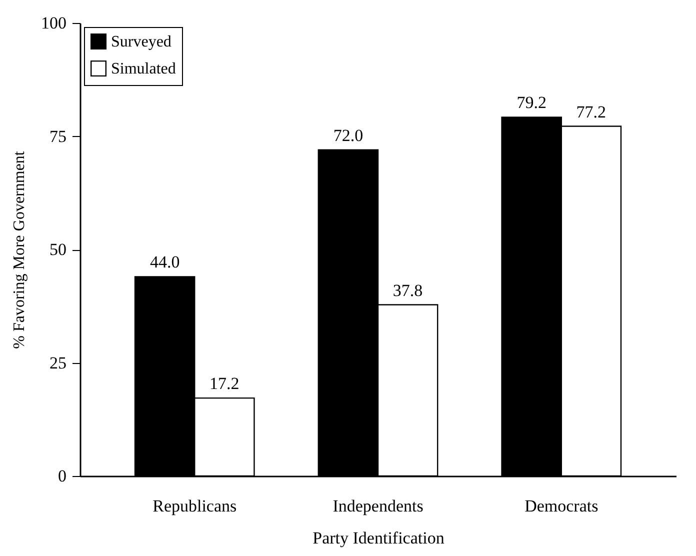 The width and height of the screenshot is (696, 556). What do you see at coordinates (53, 23) in the screenshot?
I see `y-tick-label: 100` at bounding box center [53, 23].